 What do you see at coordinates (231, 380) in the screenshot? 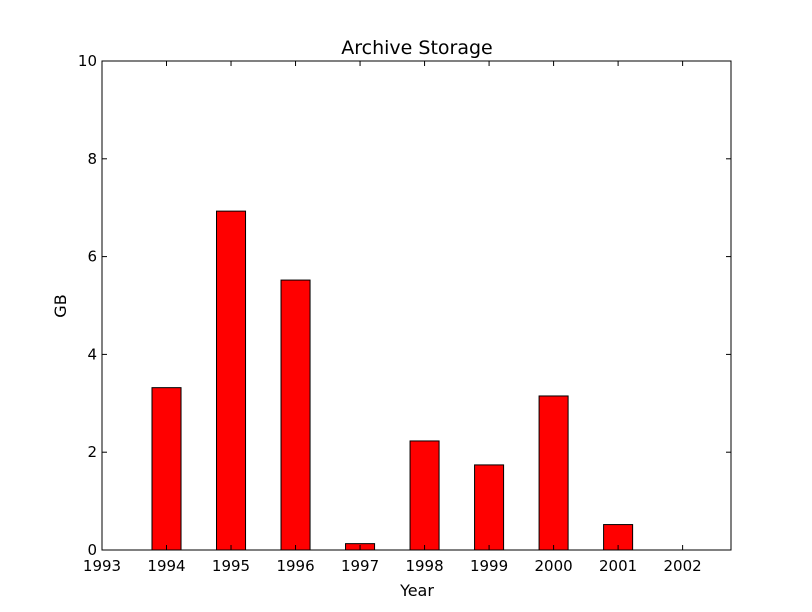
I see `bar-1995` at bounding box center [231, 380].